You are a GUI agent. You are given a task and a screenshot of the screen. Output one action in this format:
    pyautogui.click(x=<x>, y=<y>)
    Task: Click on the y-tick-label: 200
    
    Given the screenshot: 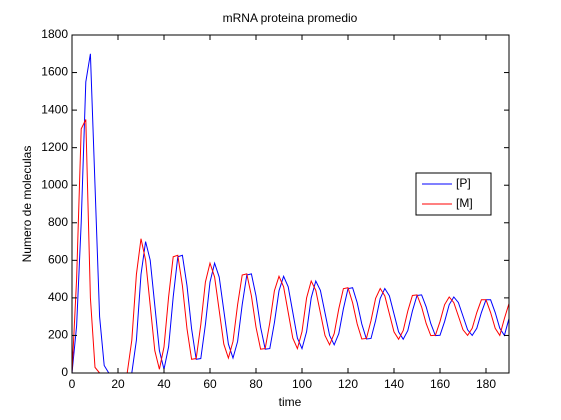 What is the action you would take?
    pyautogui.click(x=58, y=335)
    